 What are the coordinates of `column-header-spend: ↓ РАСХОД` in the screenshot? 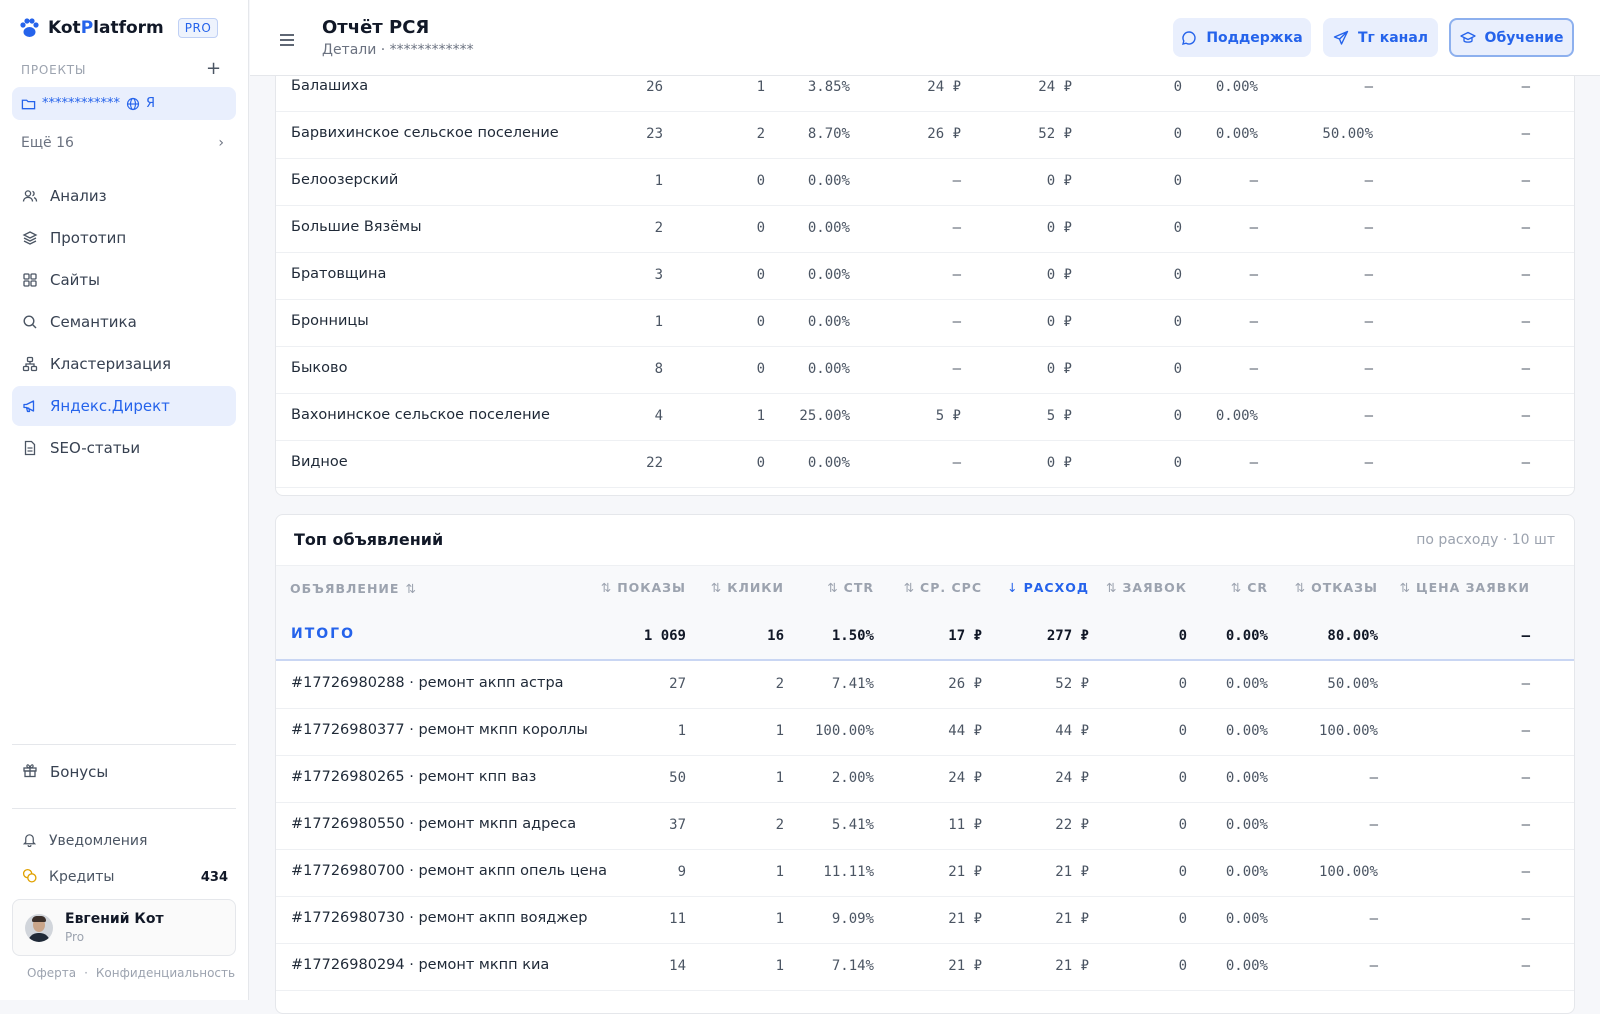 It's located at (1048, 587).